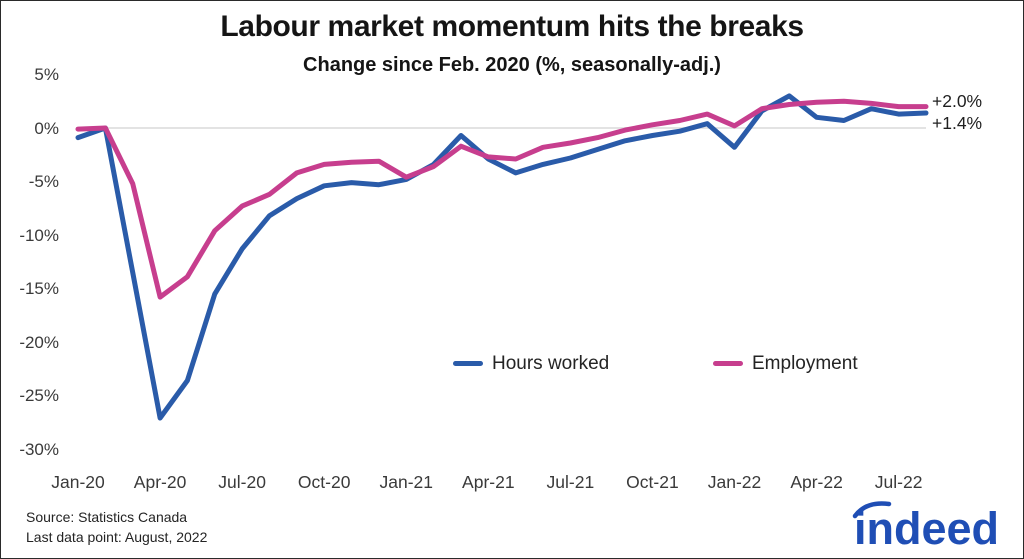  I want to click on y-tick-label: -20%, so click(39, 342).